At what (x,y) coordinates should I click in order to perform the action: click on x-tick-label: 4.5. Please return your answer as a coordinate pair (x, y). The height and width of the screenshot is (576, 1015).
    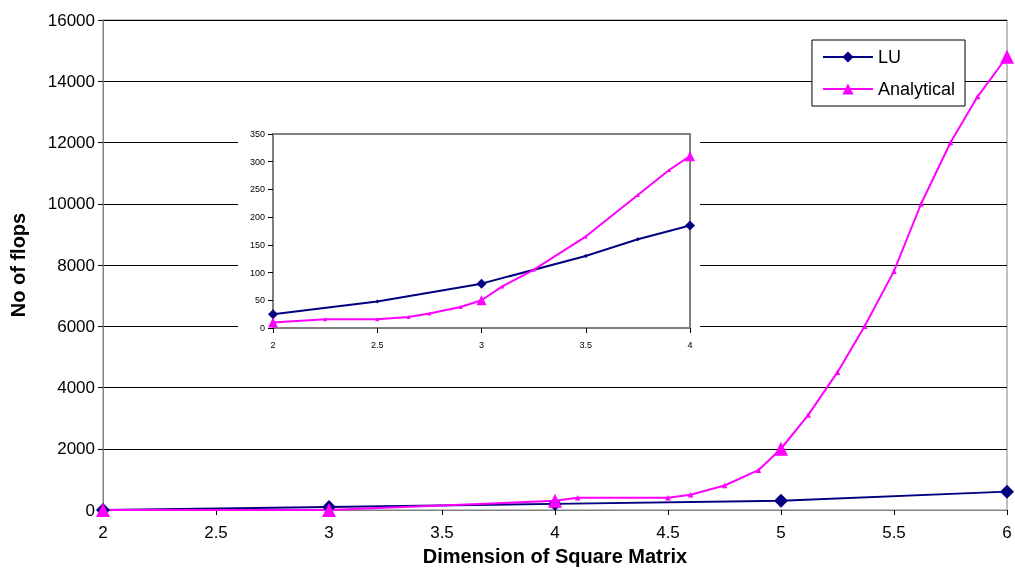
    Looking at the image, I should click on (668, 532).